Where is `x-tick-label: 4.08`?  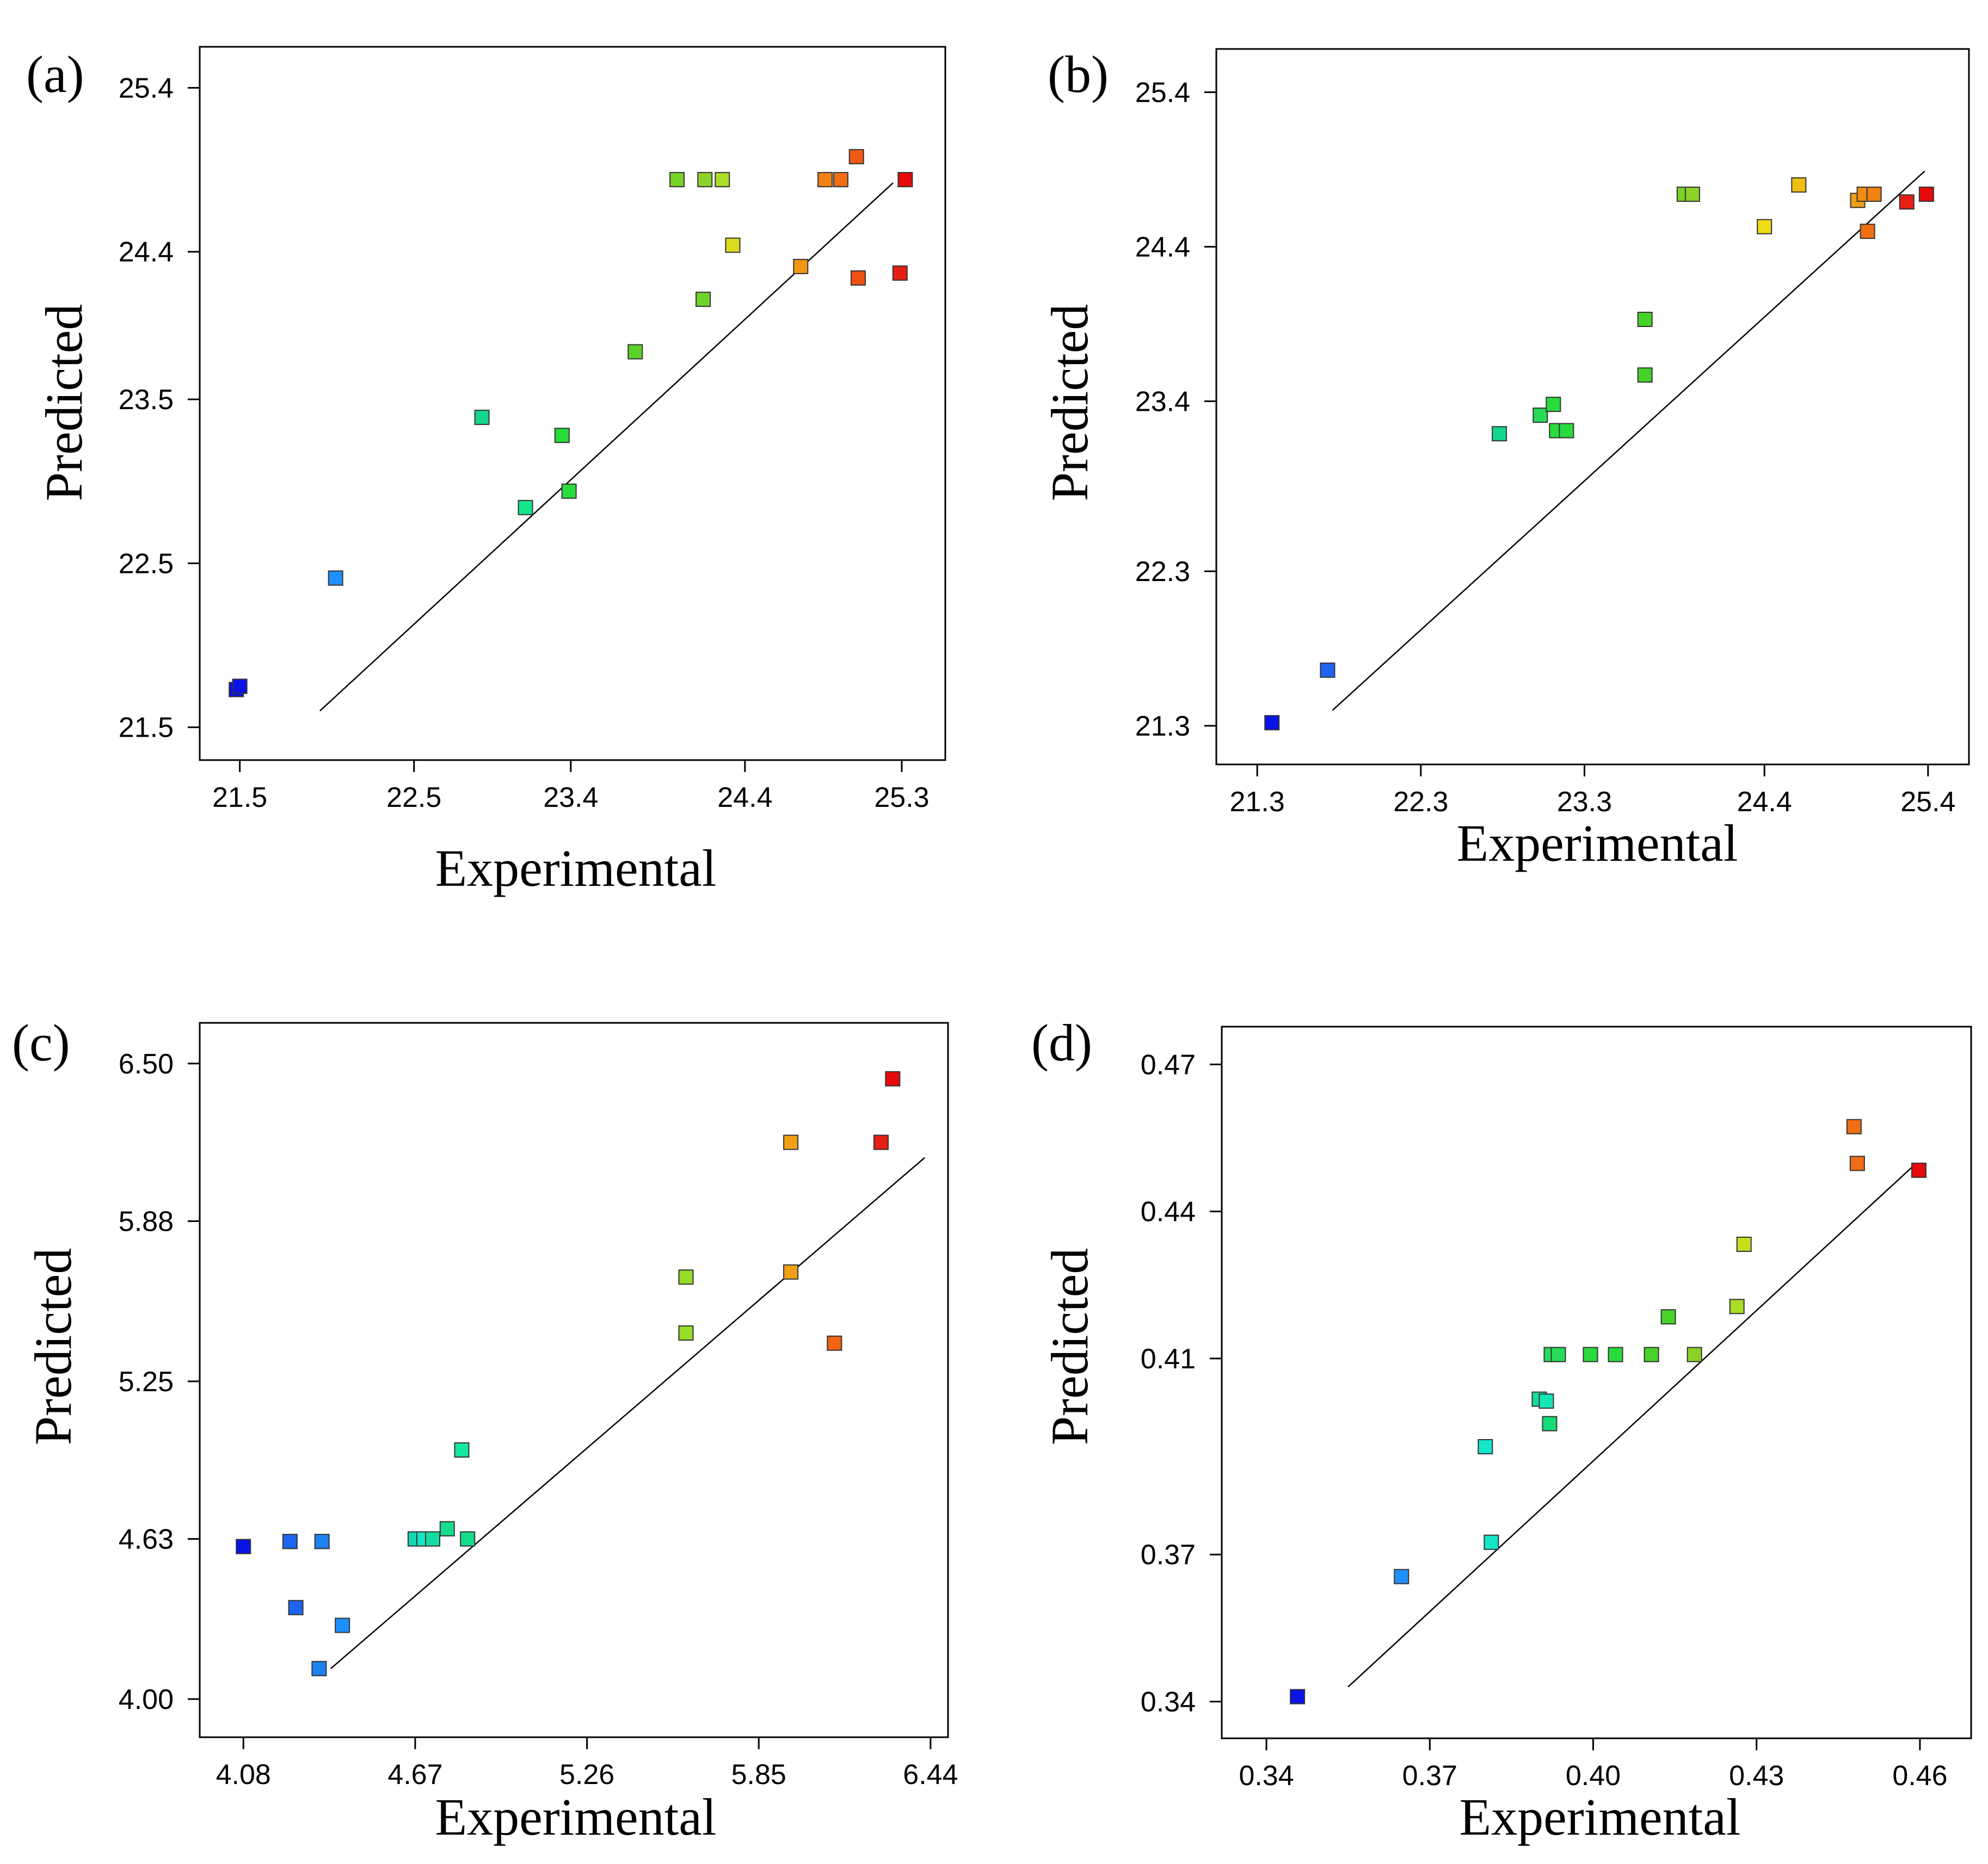 x-tick-label: 4.08 is located at coordinates (244, 1775).